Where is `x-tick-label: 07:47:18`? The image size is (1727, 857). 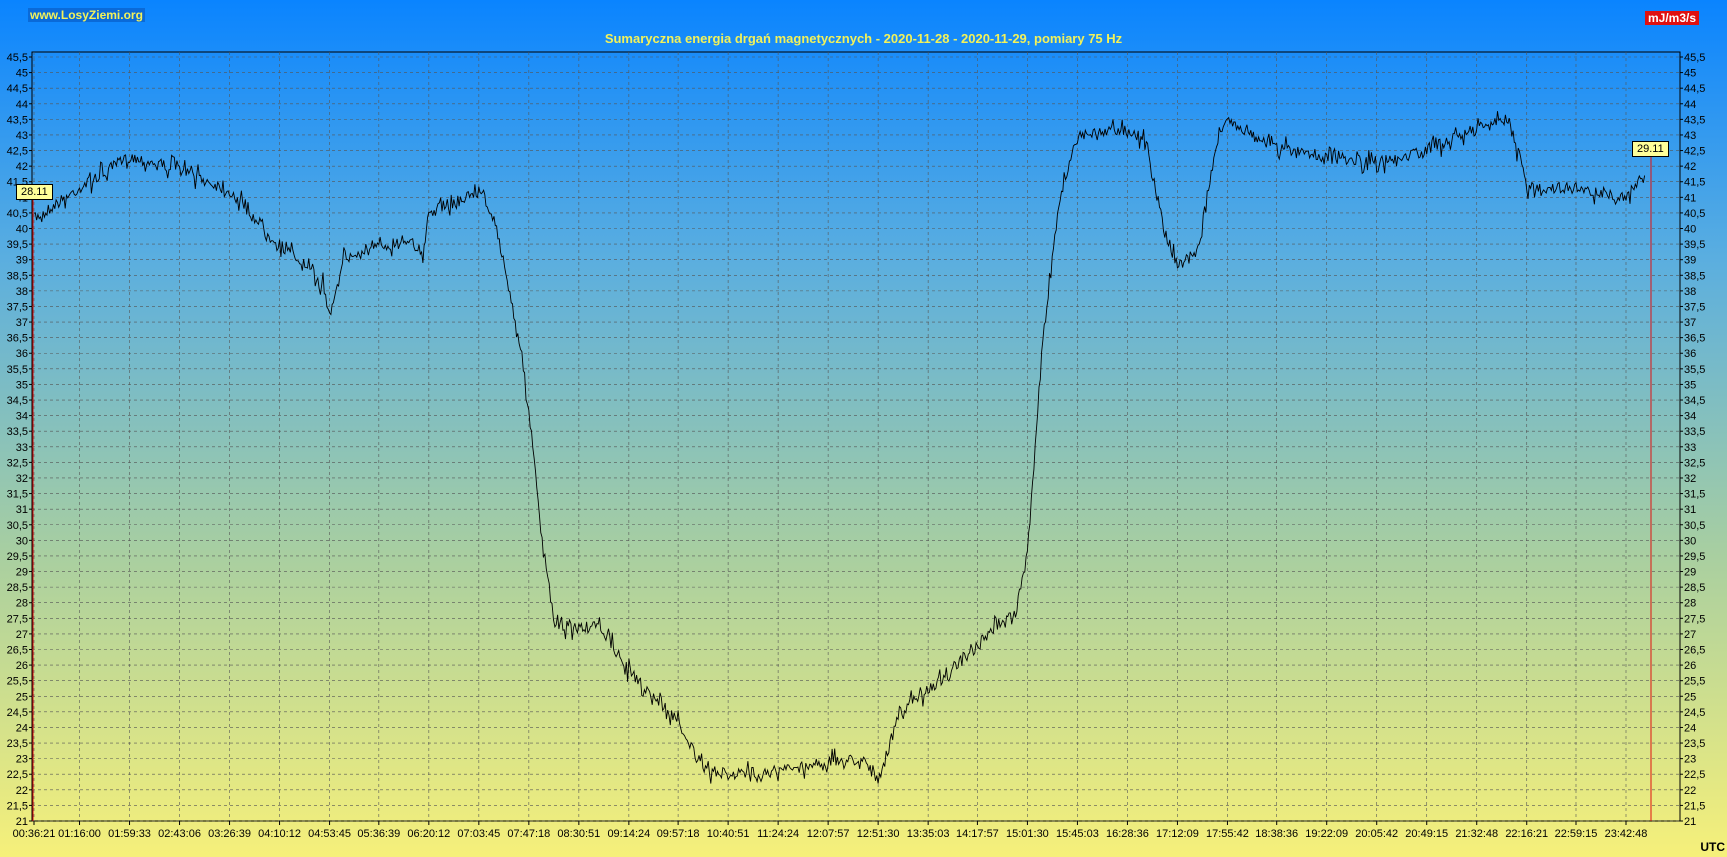
x-tick-label: 07:47:18 is located at coordinates (528, 834).